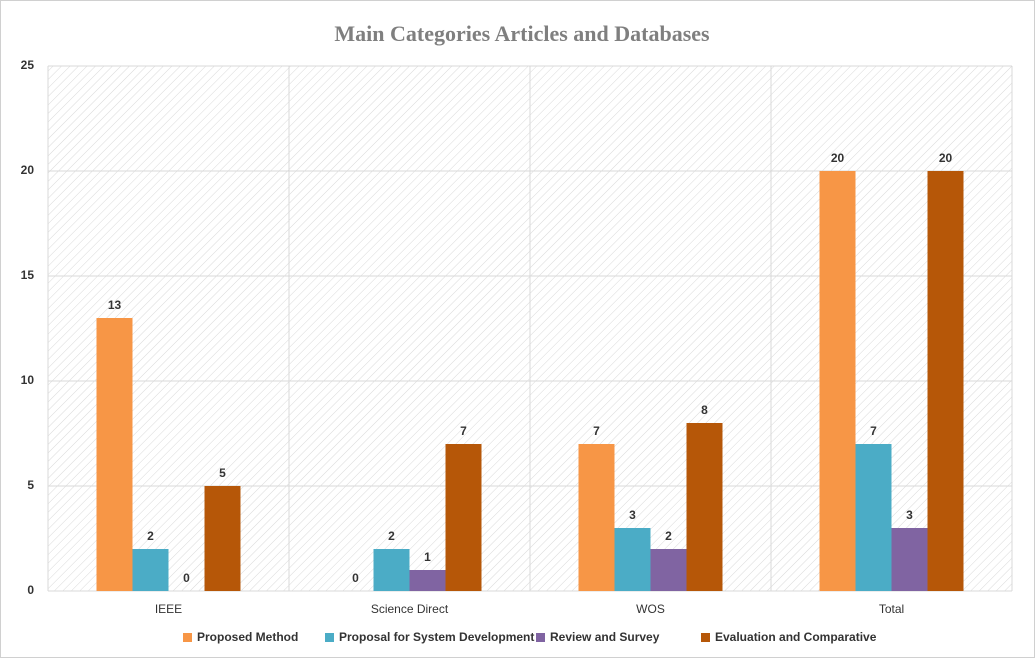  I want to click on legend-label: Proposed Method, so click(247, 637).